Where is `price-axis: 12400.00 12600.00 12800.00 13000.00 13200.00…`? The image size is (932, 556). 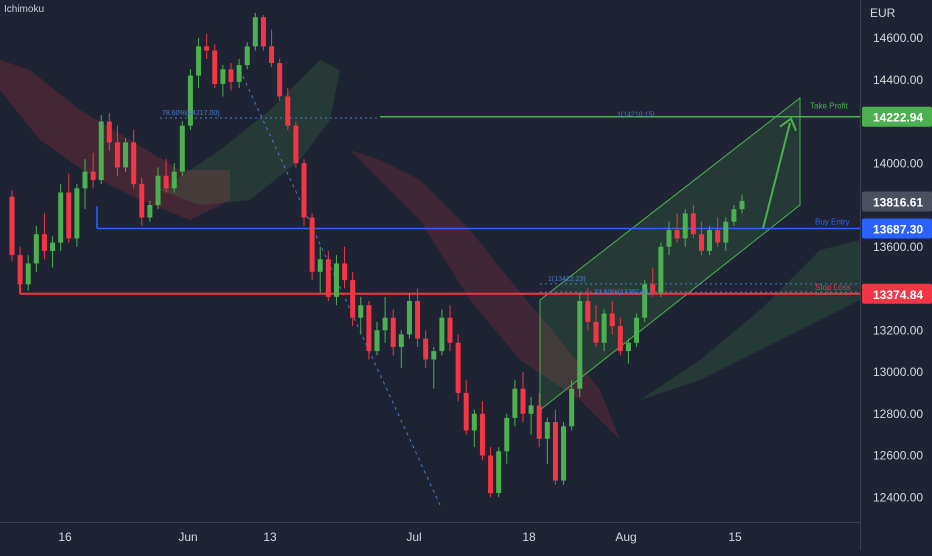 price-axis: 12400.00 12600.00 12800.00 13000.00 13200.00… is located at coordinates (896, 275).